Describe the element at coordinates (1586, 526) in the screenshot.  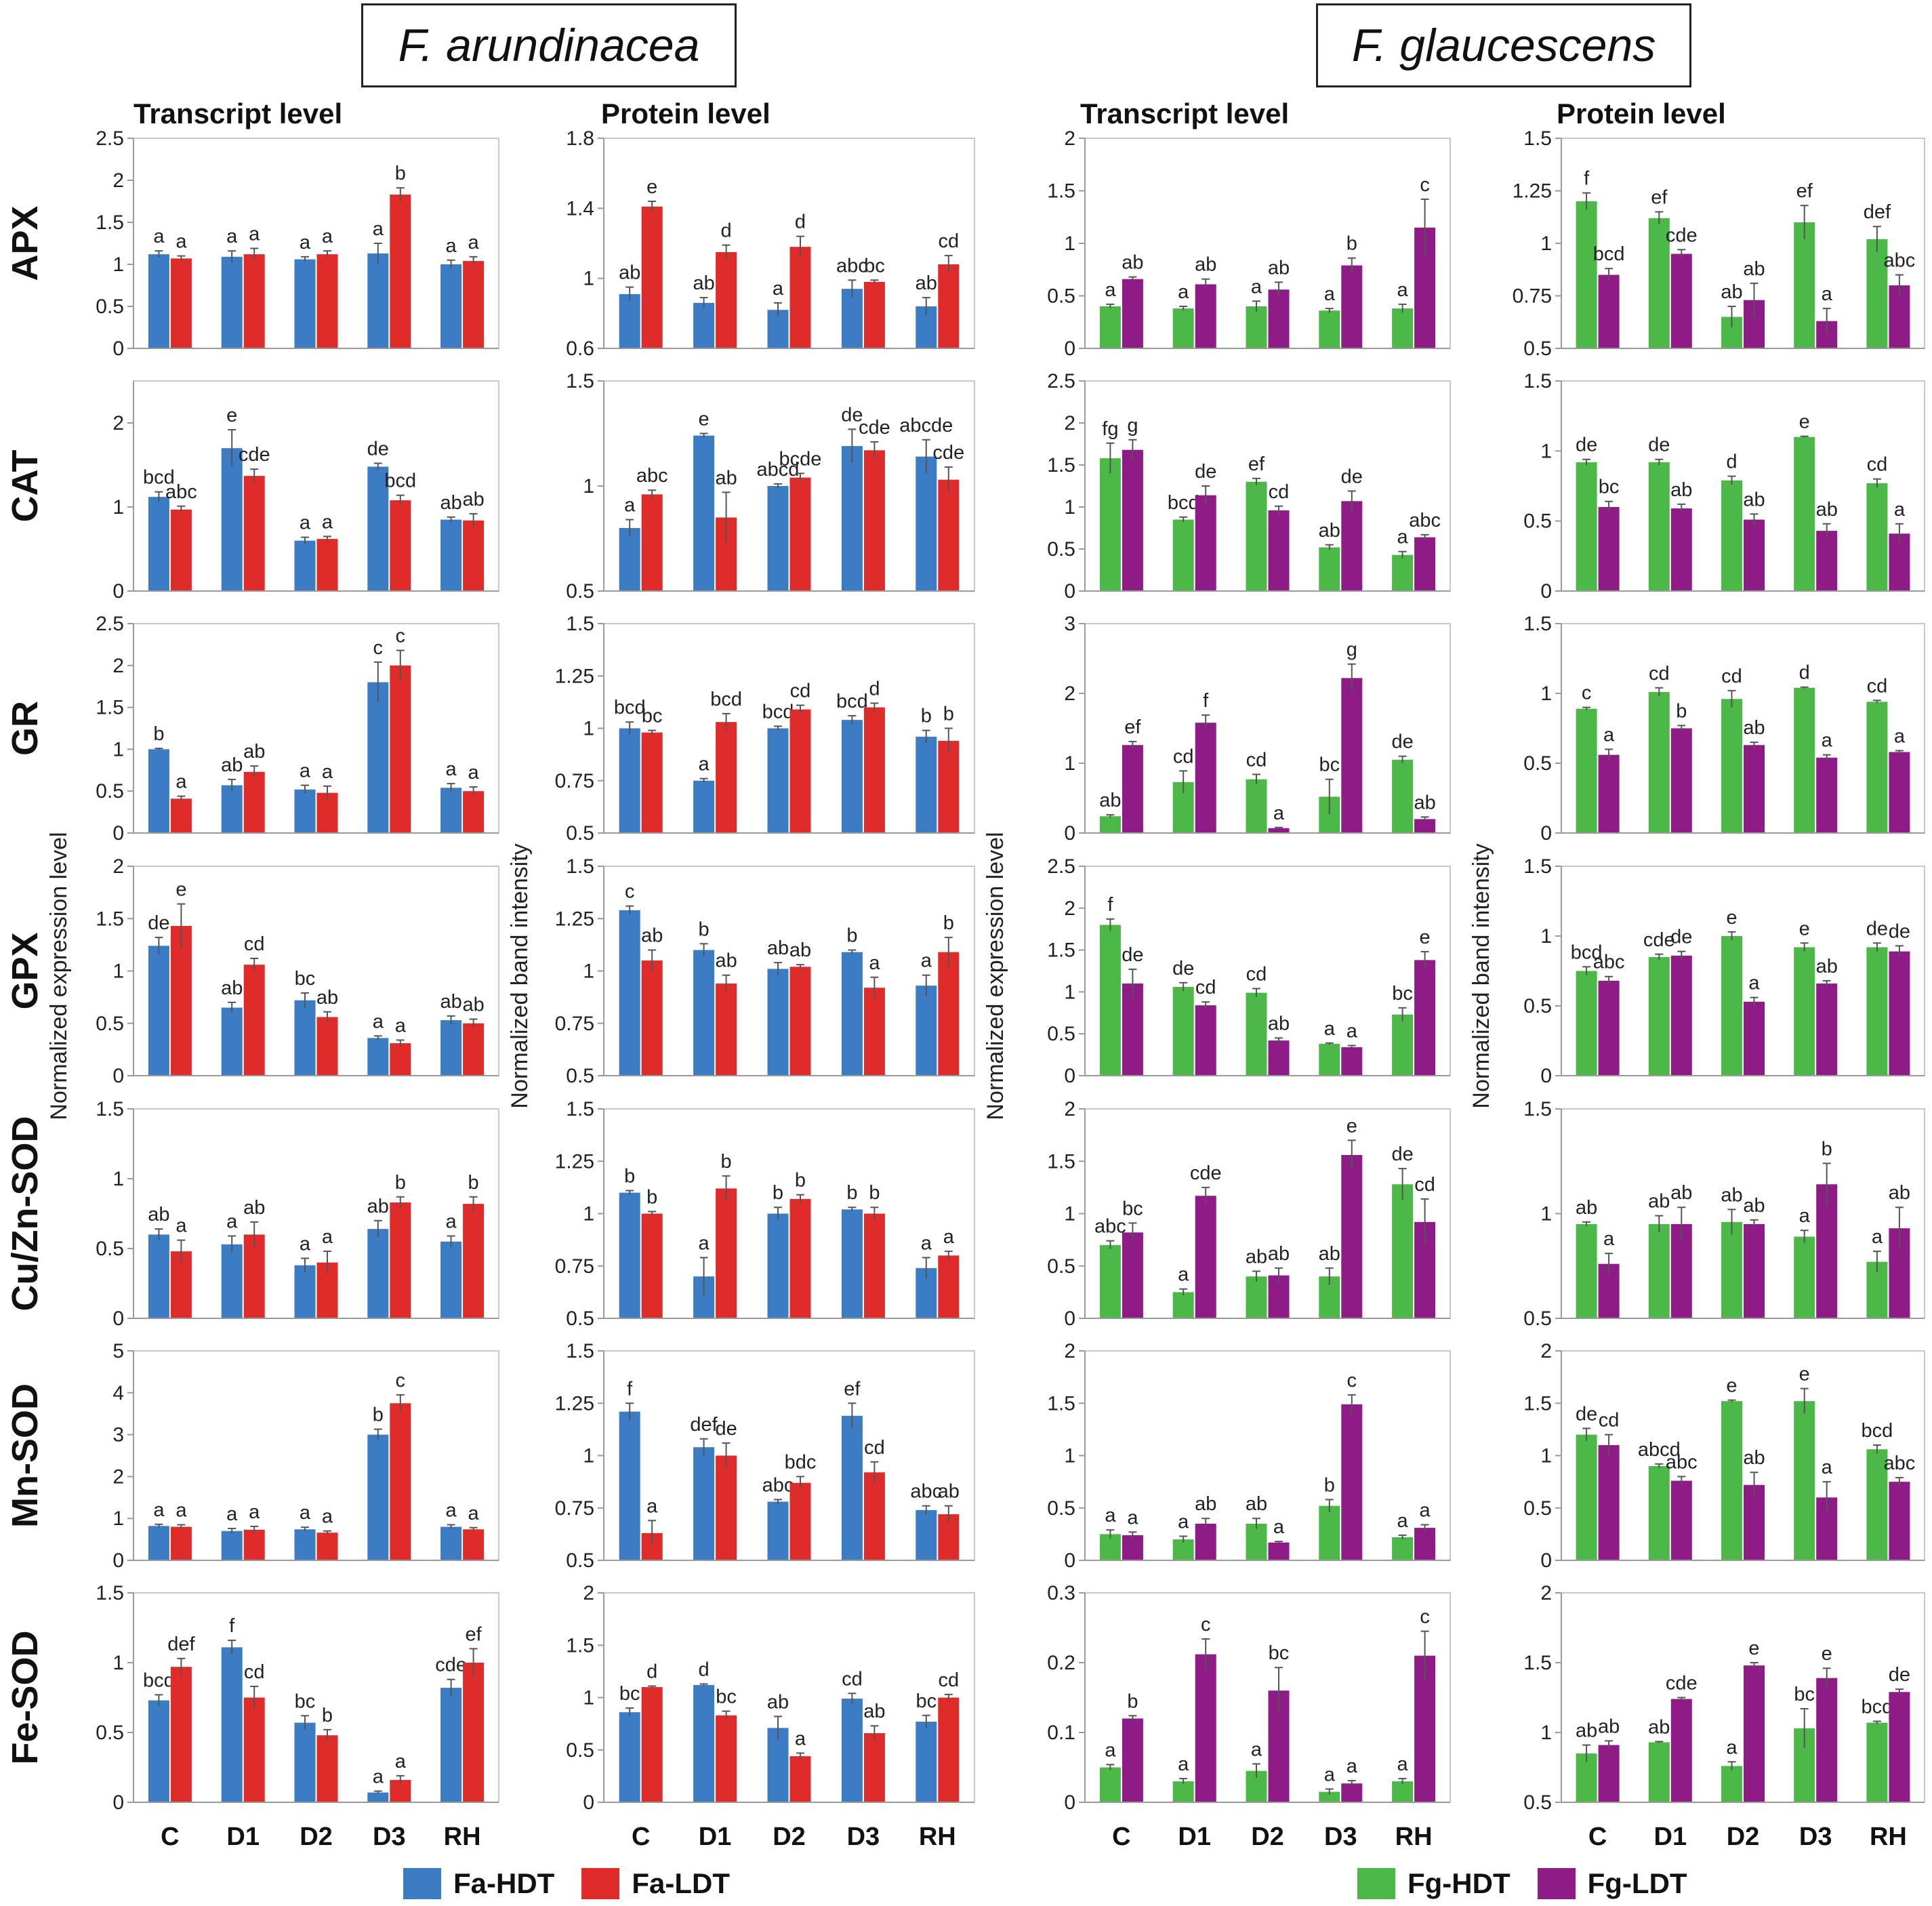
I see `bar-cat-c3-fg-hdt-c` at that location.